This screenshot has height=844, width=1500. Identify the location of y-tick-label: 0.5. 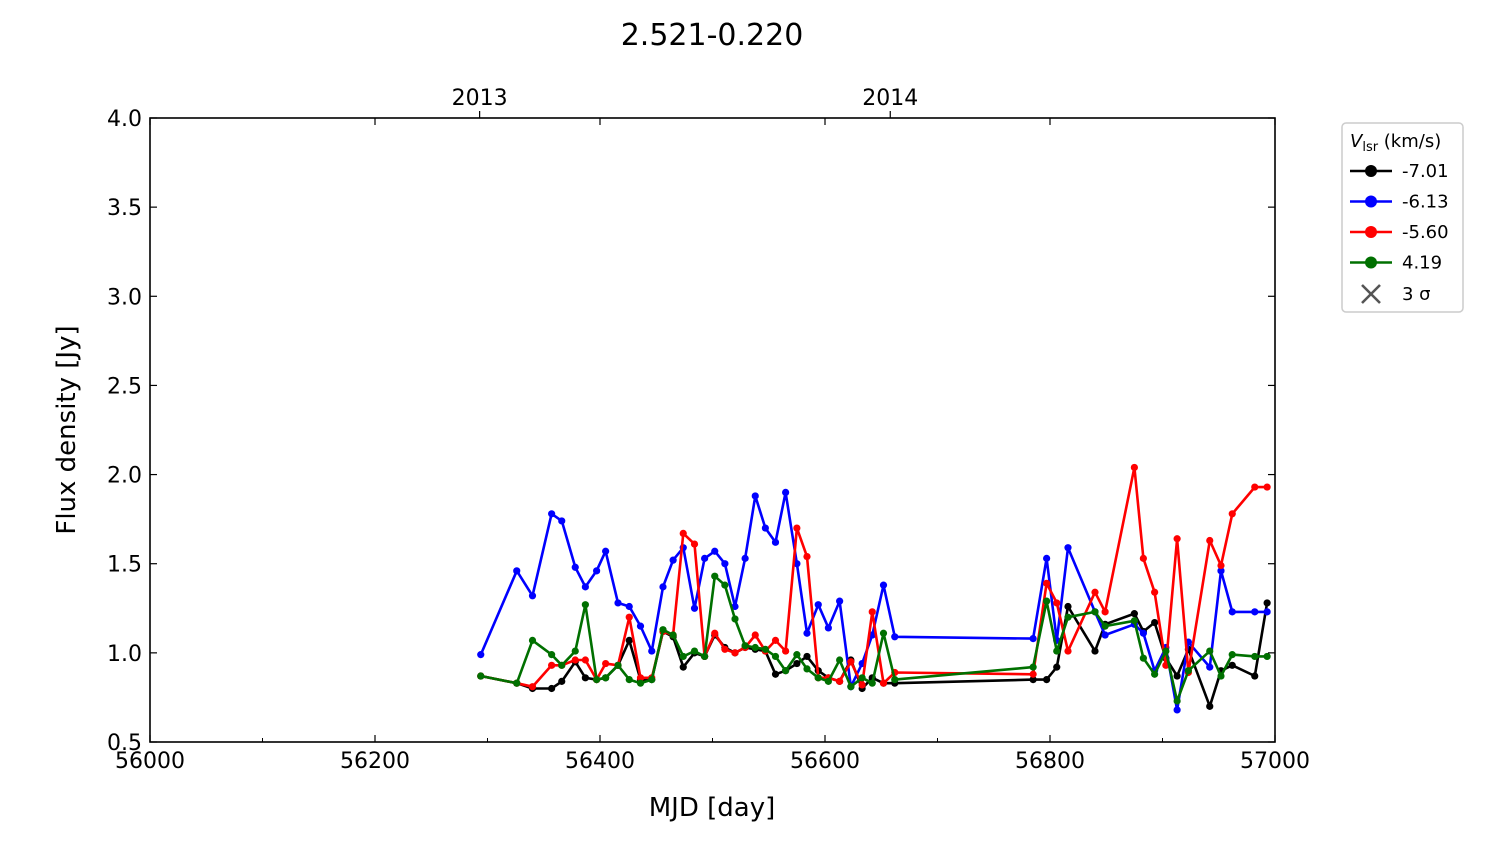
(124, 743).